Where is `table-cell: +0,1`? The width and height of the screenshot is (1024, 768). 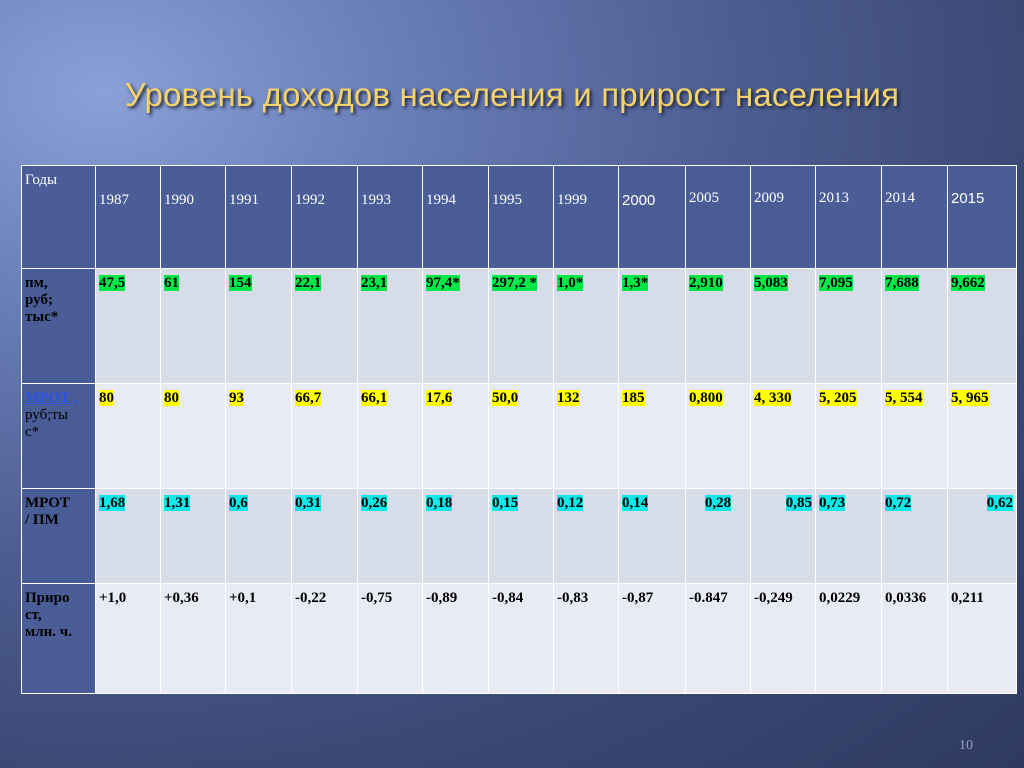
table-cell: +0,1 is located at coordinates (243, 598).